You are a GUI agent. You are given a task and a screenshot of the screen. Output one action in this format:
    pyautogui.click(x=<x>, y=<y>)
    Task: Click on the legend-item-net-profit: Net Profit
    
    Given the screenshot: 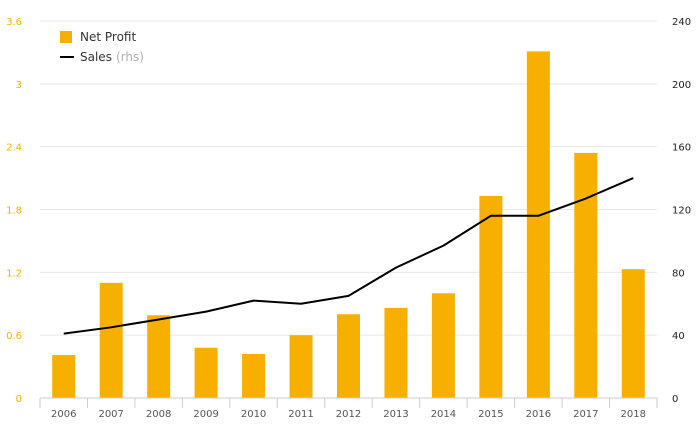 What is the action you would take?
    pyautogui.click(x=102, y=37)
    